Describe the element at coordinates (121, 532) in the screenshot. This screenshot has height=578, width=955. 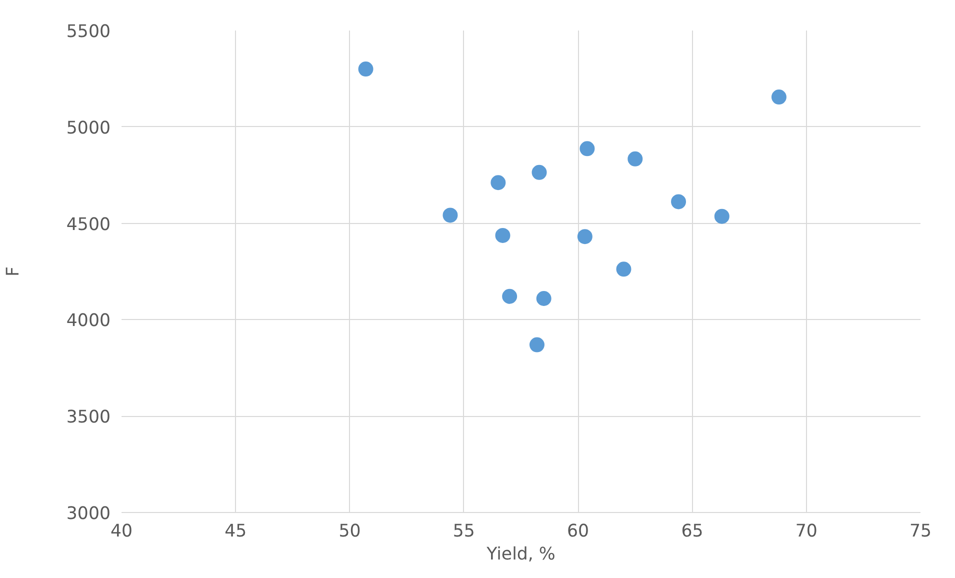
I see `x-tick-label: 40` at that location.